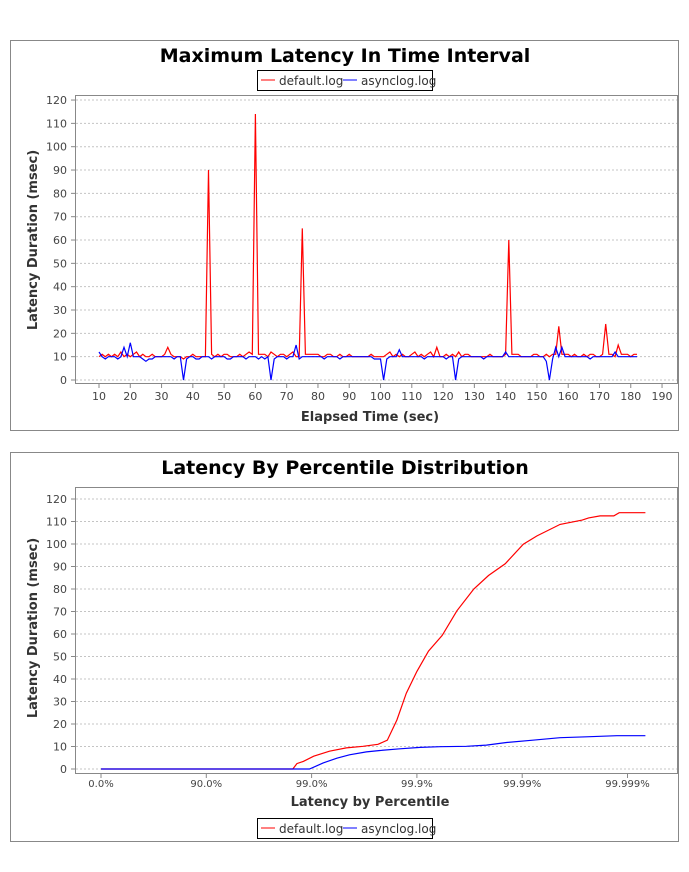 The height and width of the screenshot is (872, 689). I want to click on x-tick-label: 20, so click(130, 396).